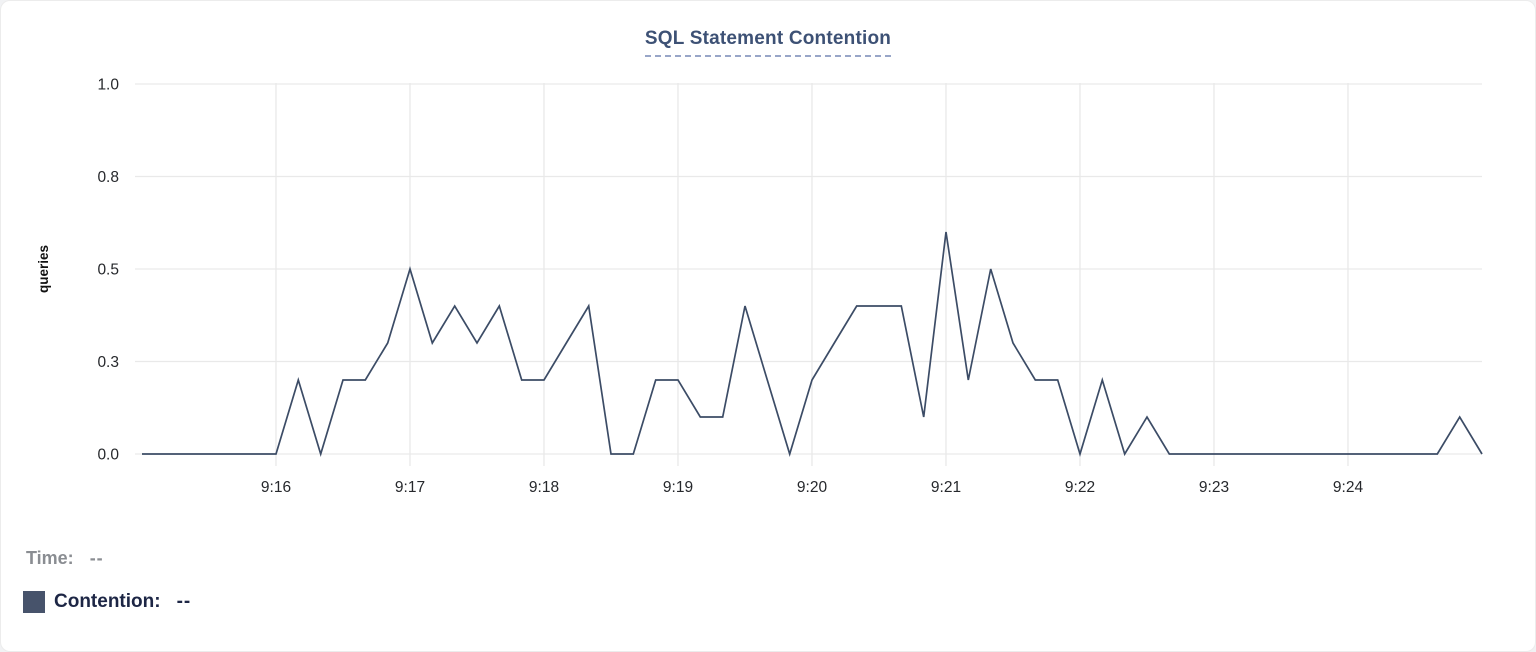 This screenshot has width=1536, height=652. Describe the element at coordinates (96, 558) in the screenshot. I see `legend-time-value: --` at that location.